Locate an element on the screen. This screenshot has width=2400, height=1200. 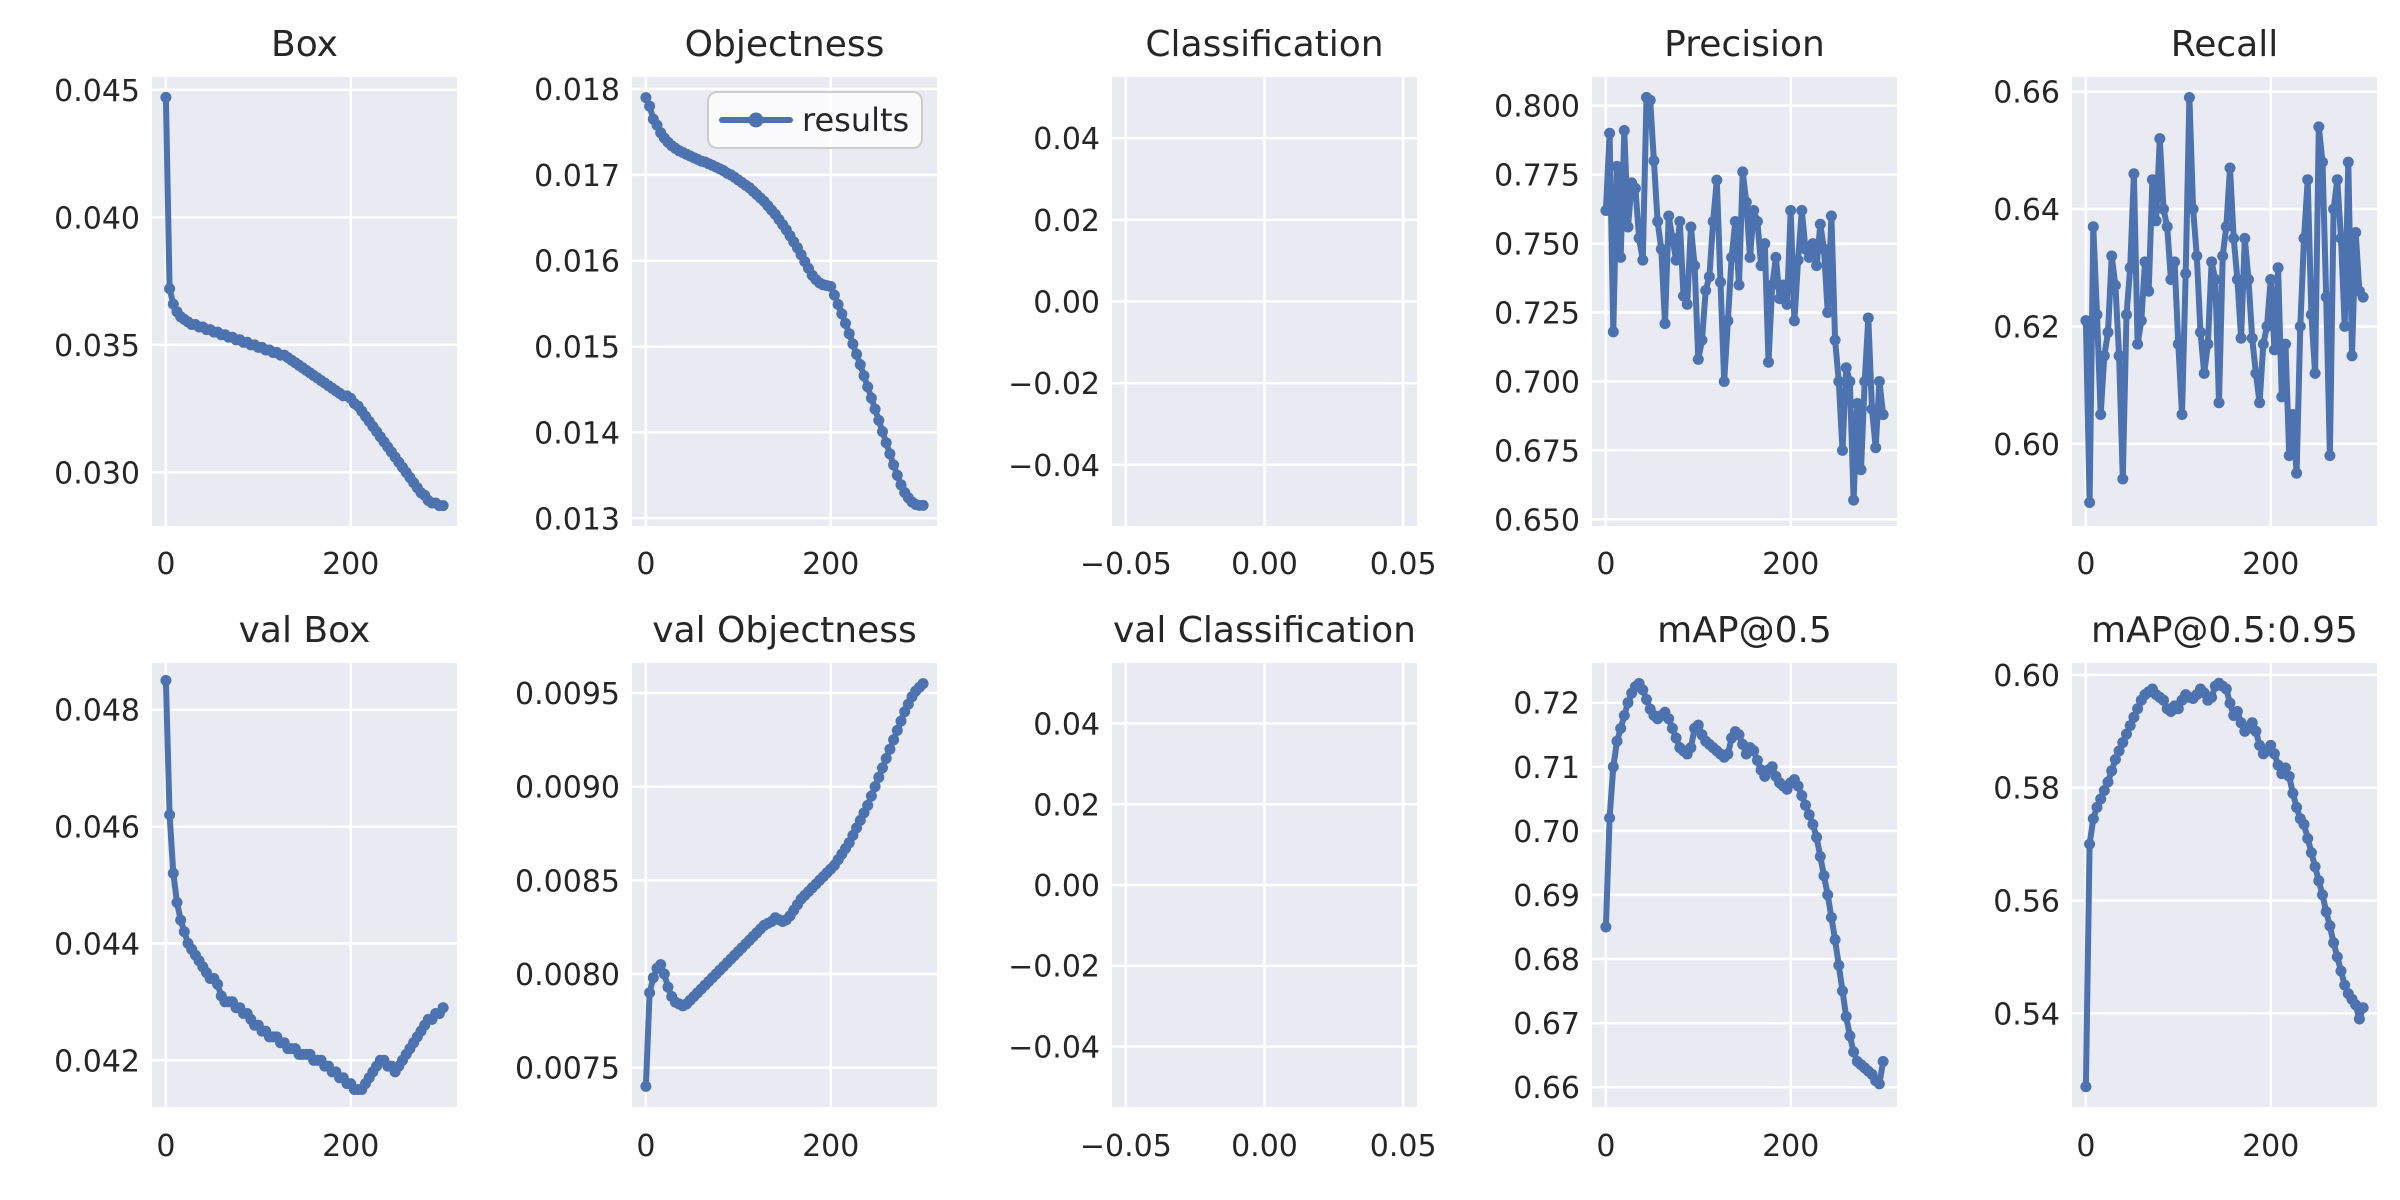
y-tick-label: 0.0080 is located at coordinates (567, 975).